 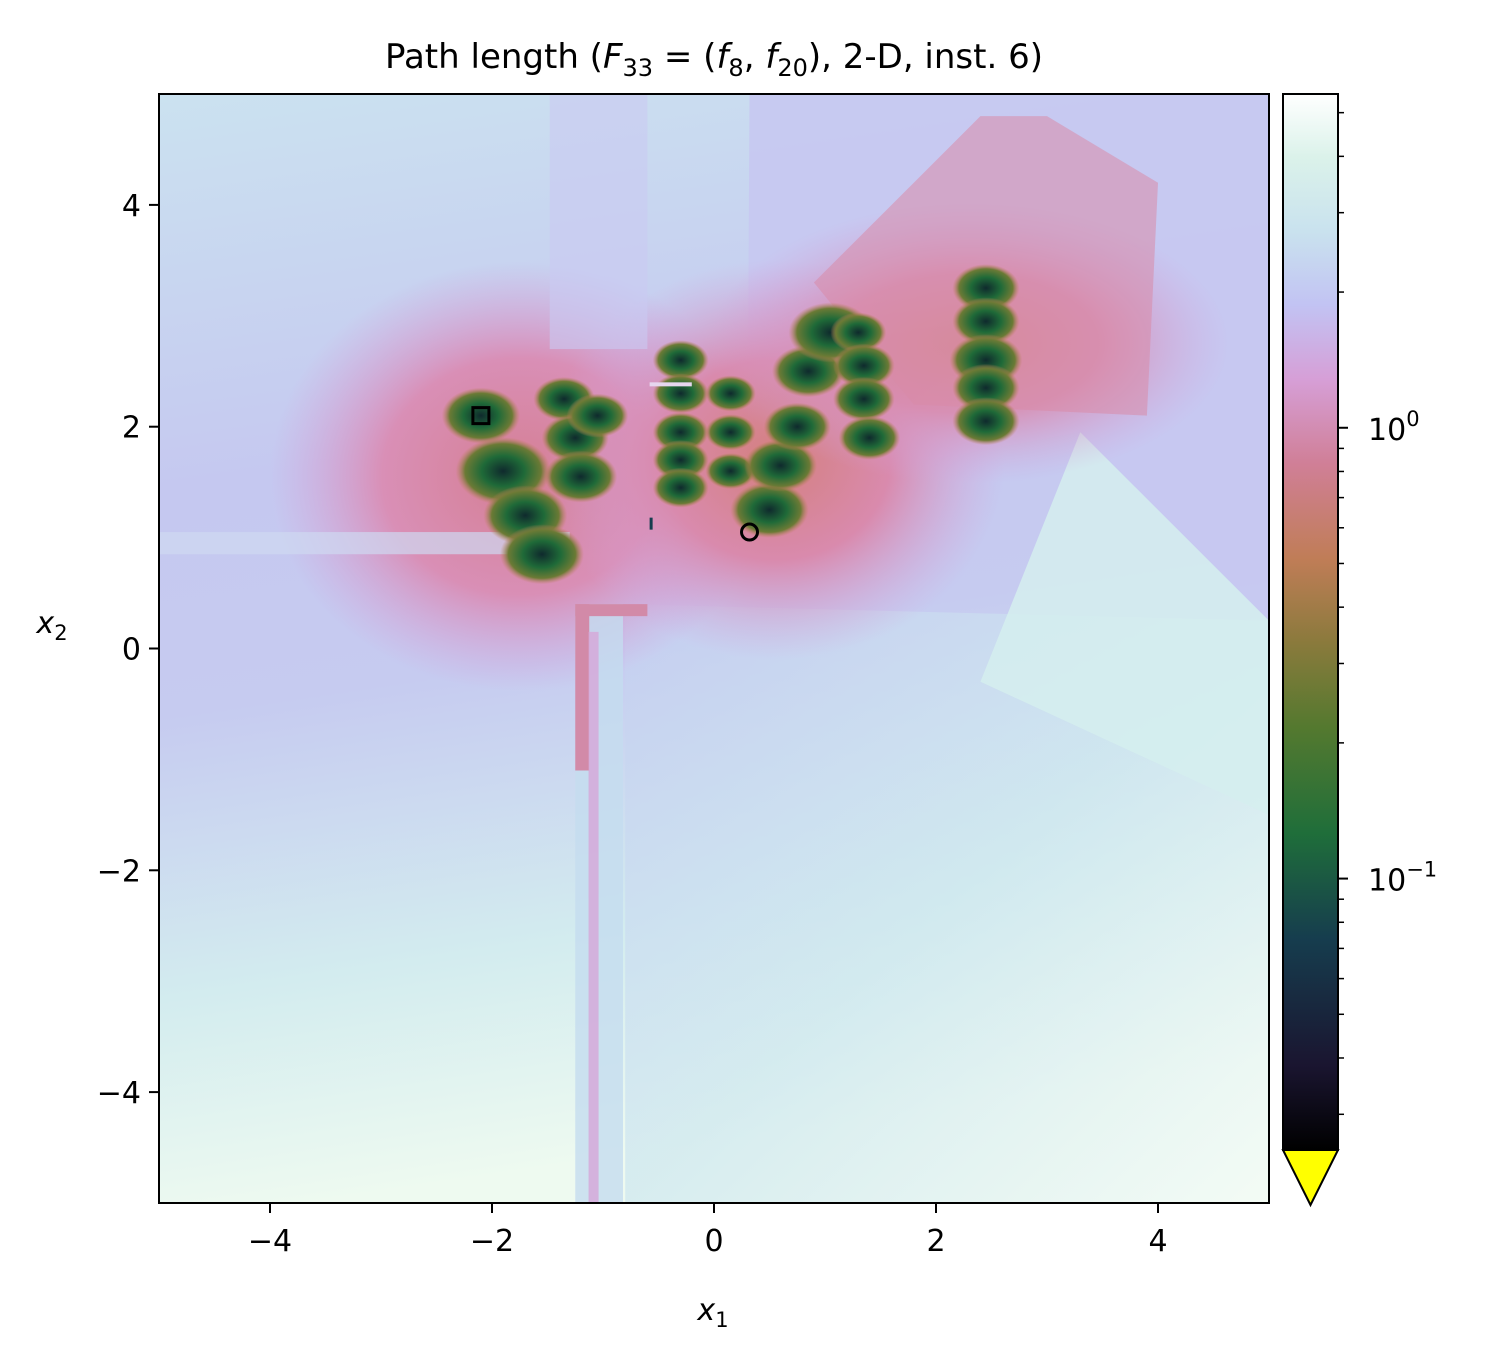 I want to click on marker-circle, so click(x=750, y=532).